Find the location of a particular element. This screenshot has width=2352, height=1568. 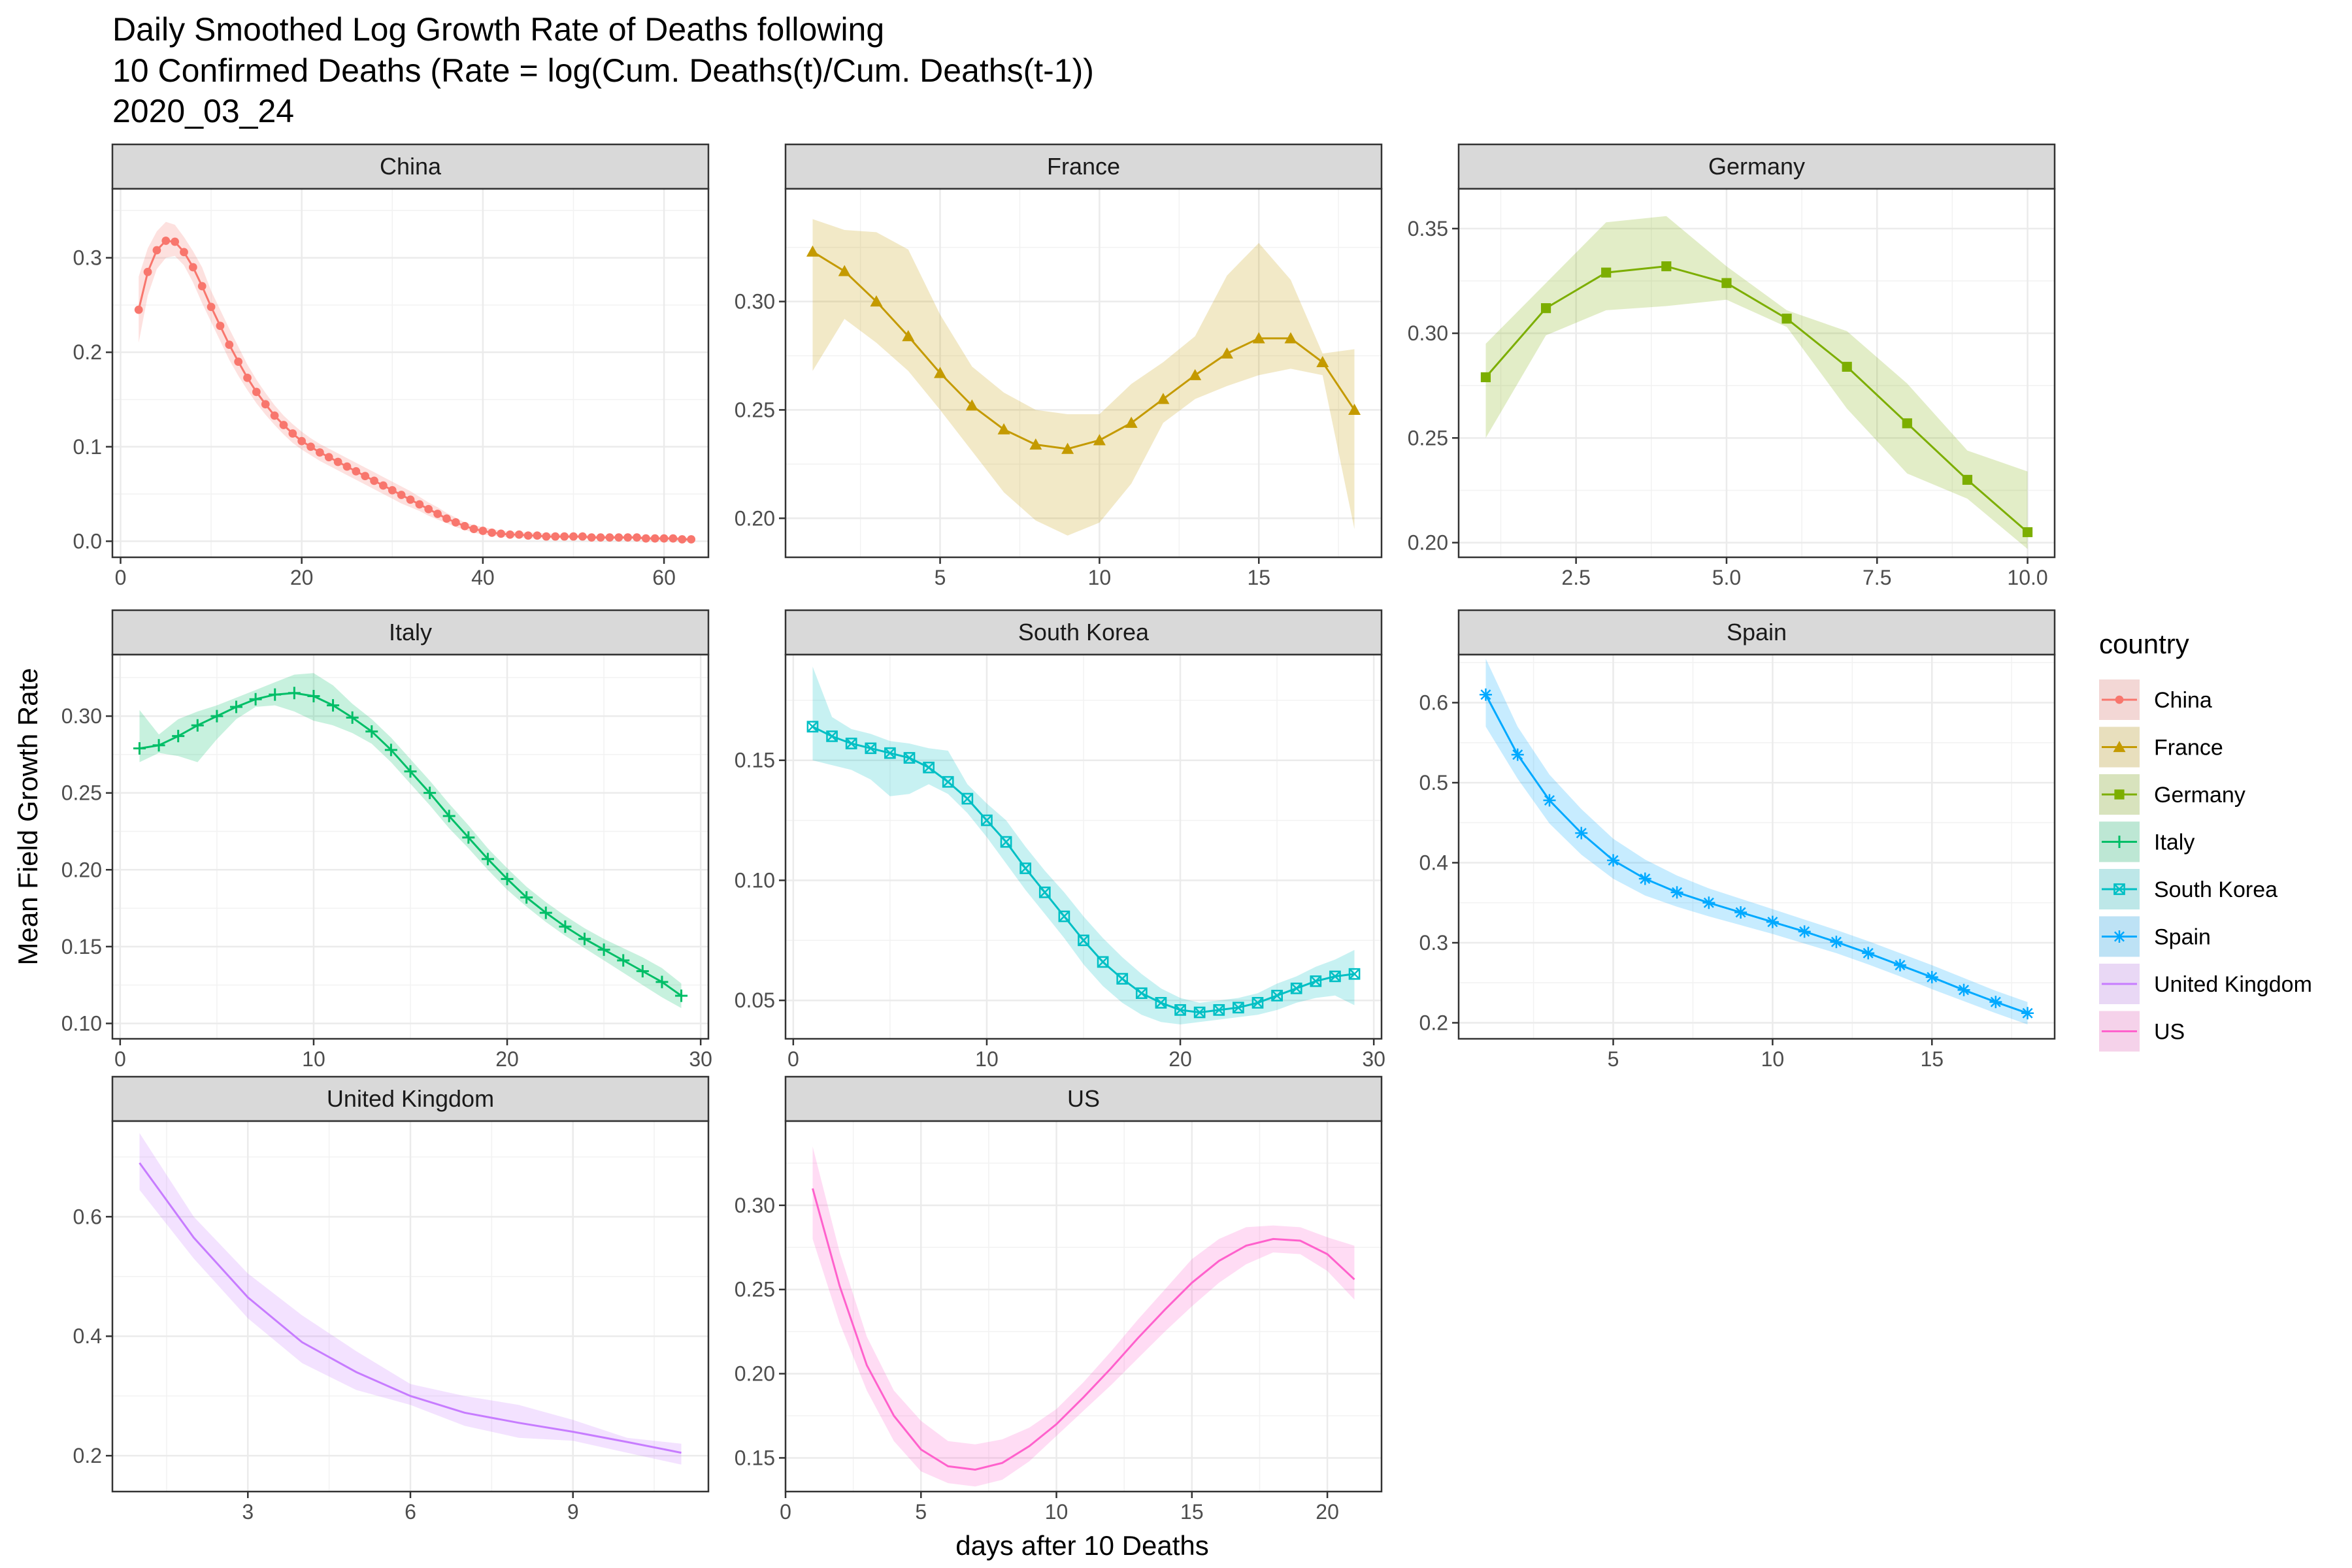

panel-south-korea: South Korea 0 10 20 30 0.05 0.10 0.15 is located at coordinates (1060, 840).